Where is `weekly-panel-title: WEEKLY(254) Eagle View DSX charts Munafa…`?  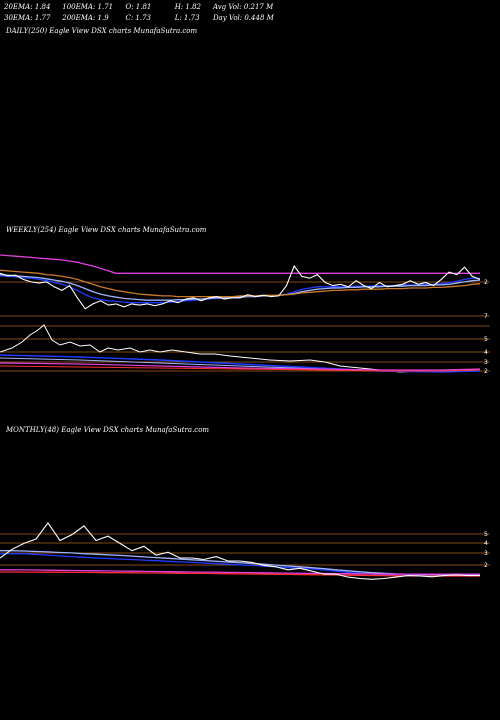 weekly-panel-title: WEEKLY(254) Eagle View DSX charts Munafa… is located at coordinates (106, 230).